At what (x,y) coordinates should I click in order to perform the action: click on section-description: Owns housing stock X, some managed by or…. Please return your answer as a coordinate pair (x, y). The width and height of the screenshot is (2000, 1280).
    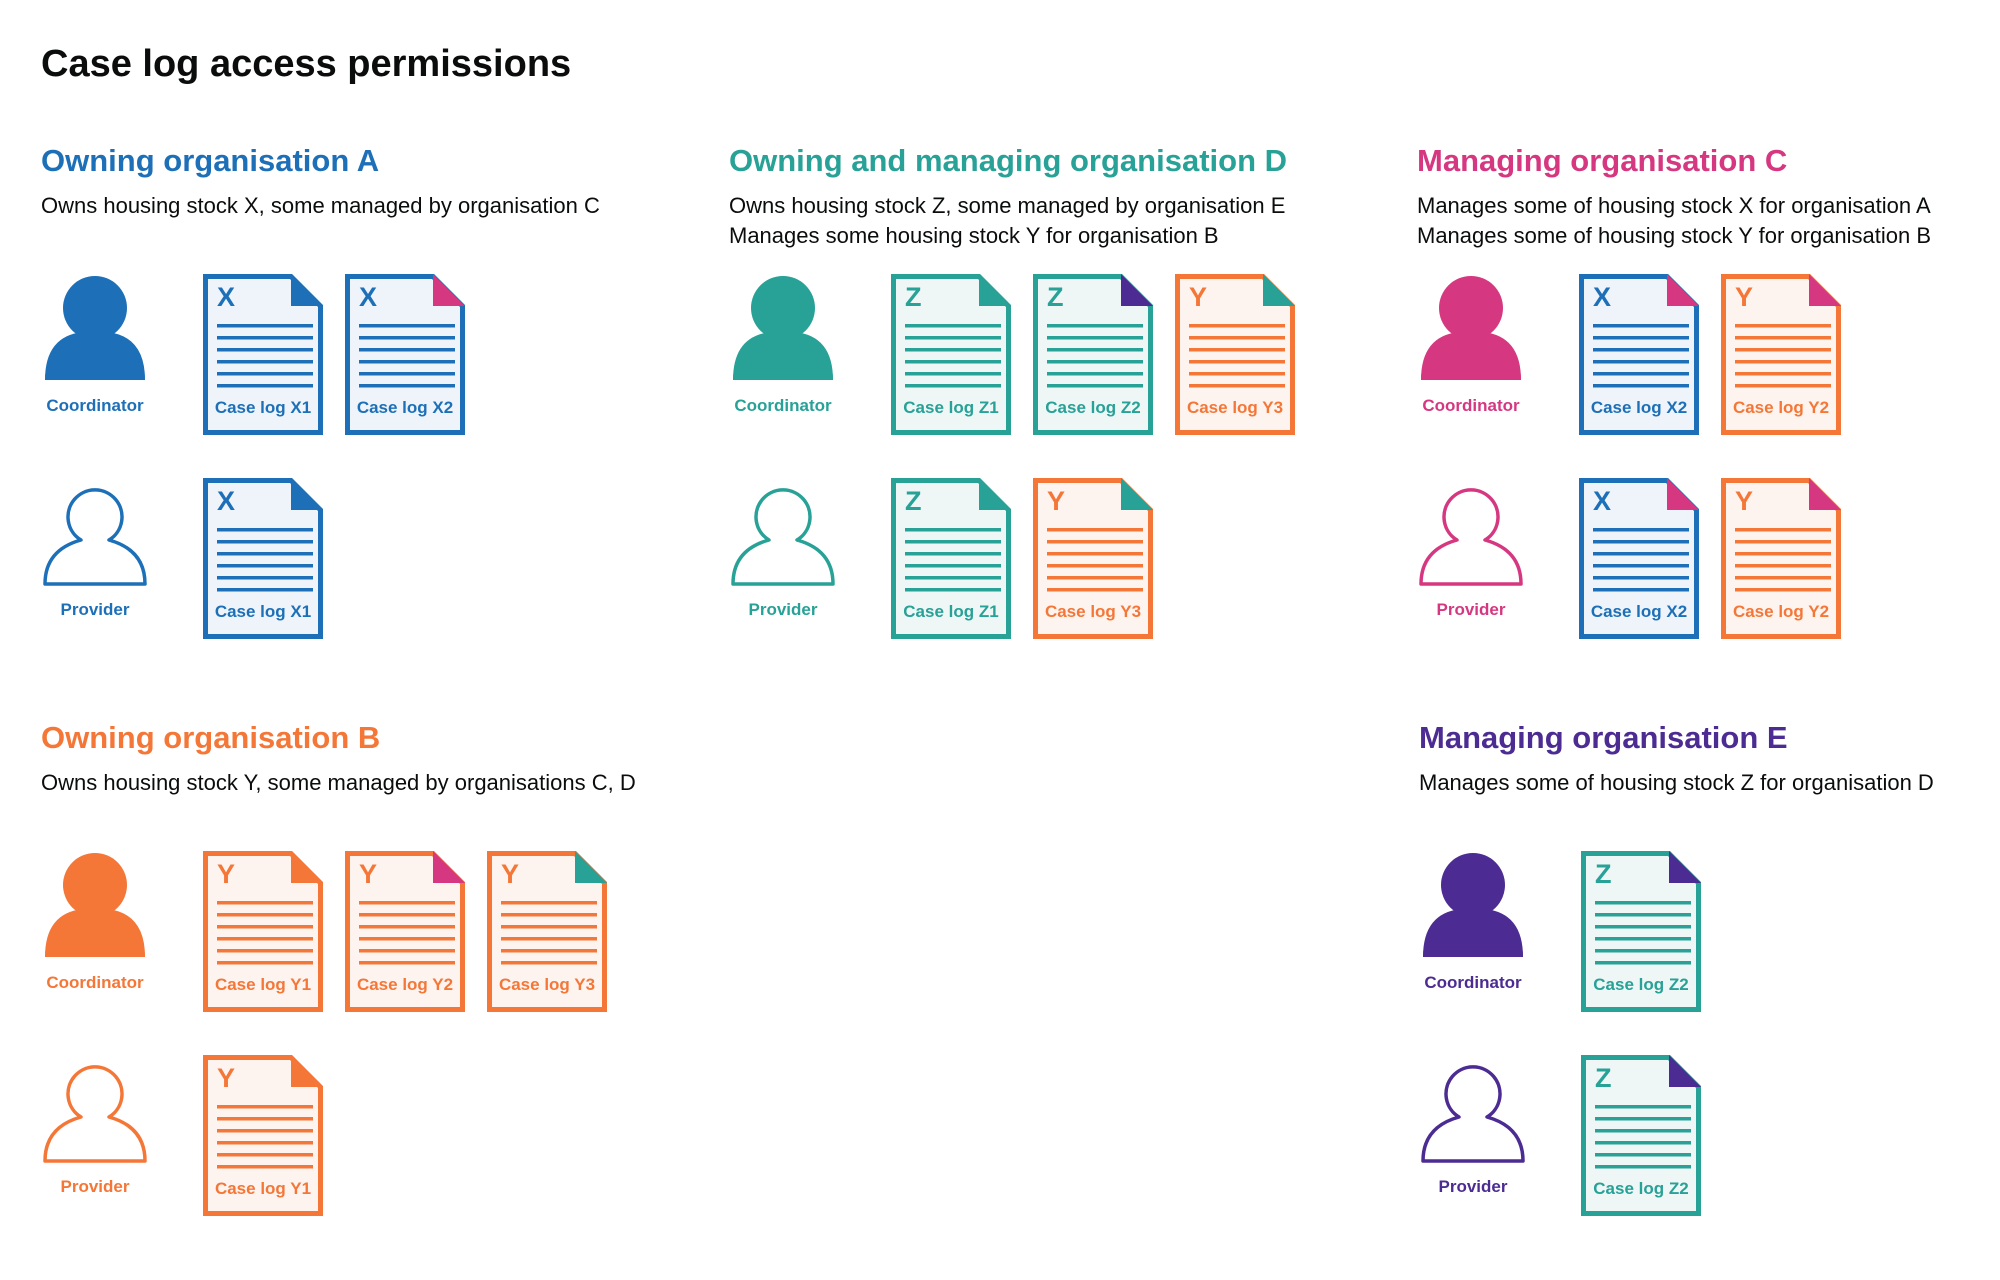
    Looking at the image, I should click on (320, 206).